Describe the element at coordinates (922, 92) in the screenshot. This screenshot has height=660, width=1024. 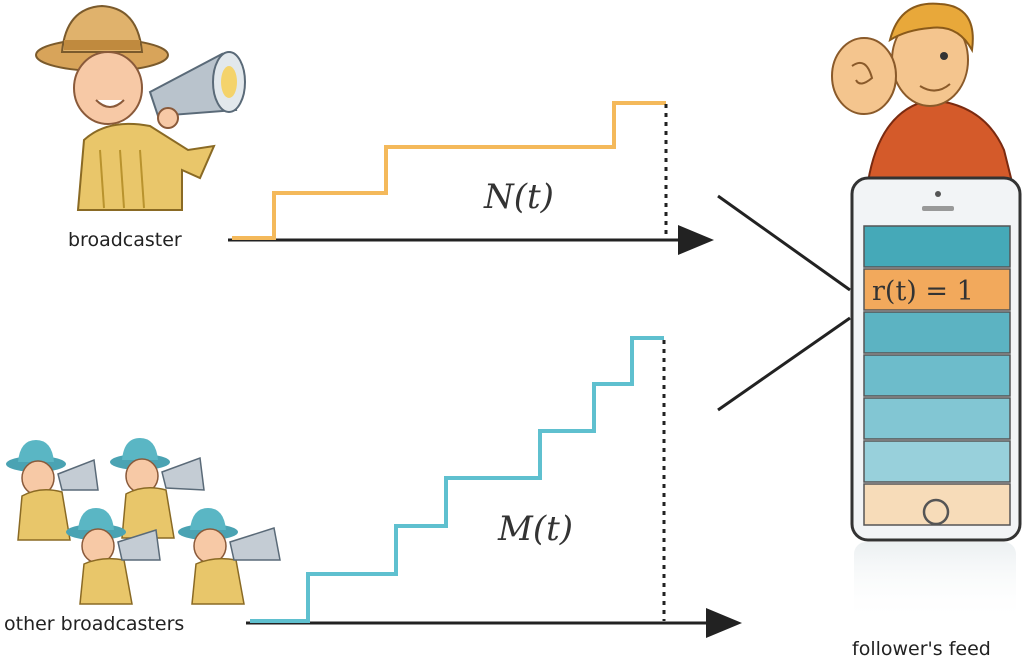
I see `listening-person-icon` at that location.